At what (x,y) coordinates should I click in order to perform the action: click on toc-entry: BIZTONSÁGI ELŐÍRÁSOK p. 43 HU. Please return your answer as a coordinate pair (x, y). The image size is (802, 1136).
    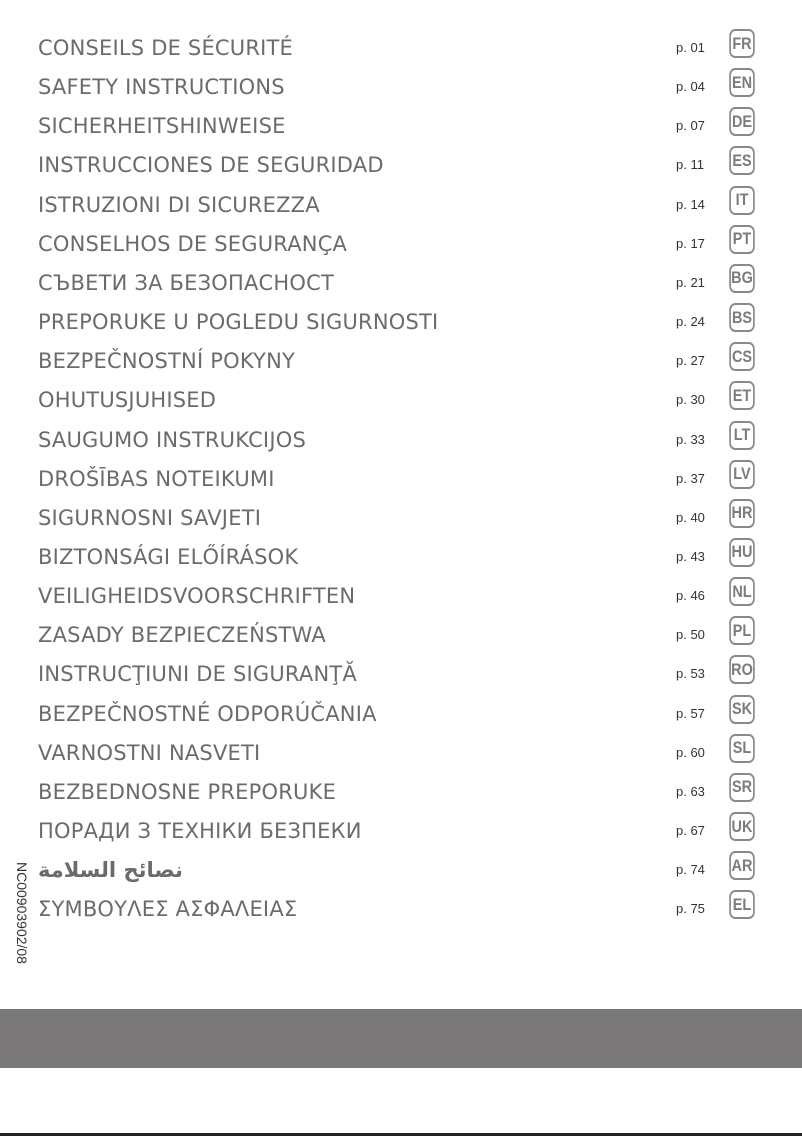
    Looking at the image, I should click on (401, 560).